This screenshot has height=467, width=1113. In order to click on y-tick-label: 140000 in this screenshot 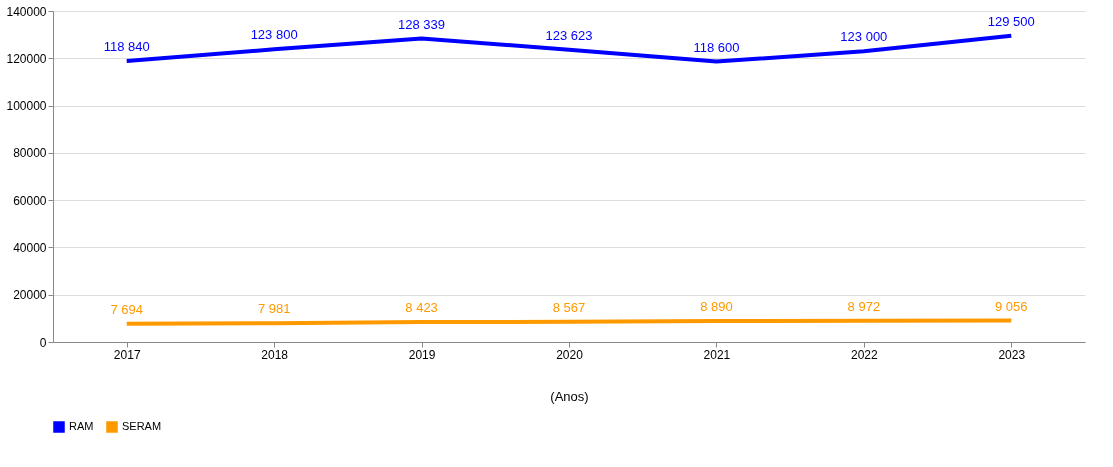, I will do `click(26, 11)`.